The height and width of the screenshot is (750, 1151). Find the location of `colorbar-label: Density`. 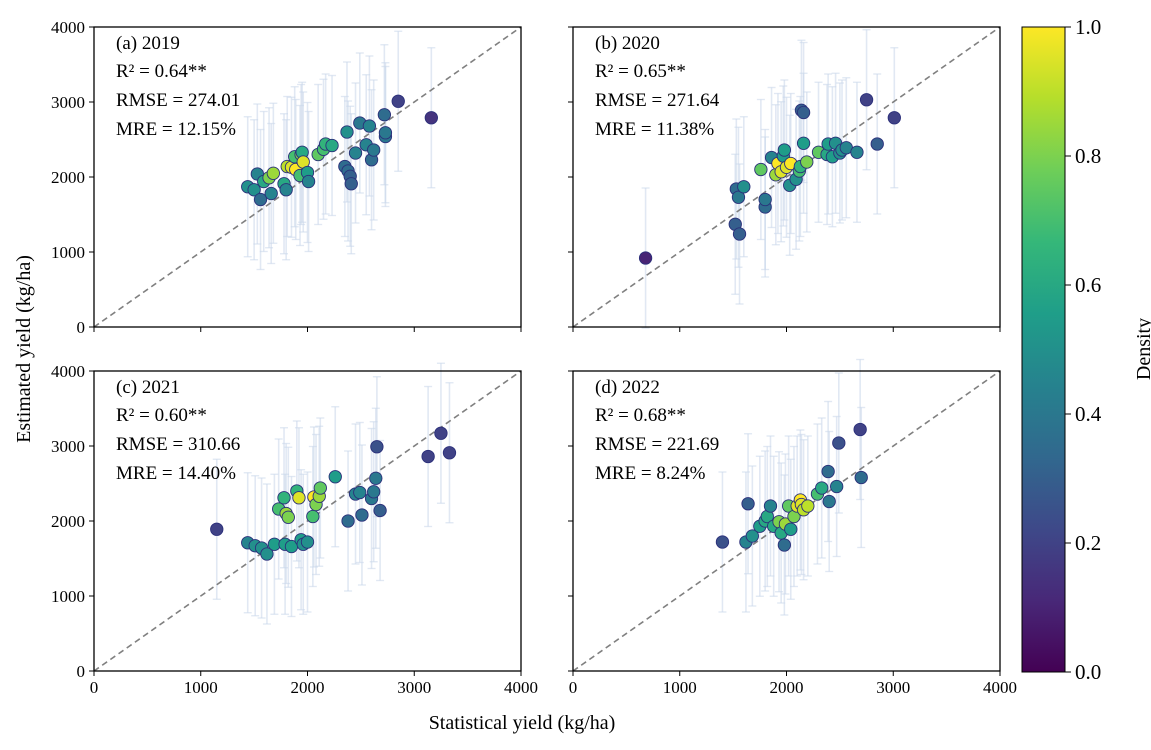

colorbar-label: Density is located at coordinates (1142, 349).